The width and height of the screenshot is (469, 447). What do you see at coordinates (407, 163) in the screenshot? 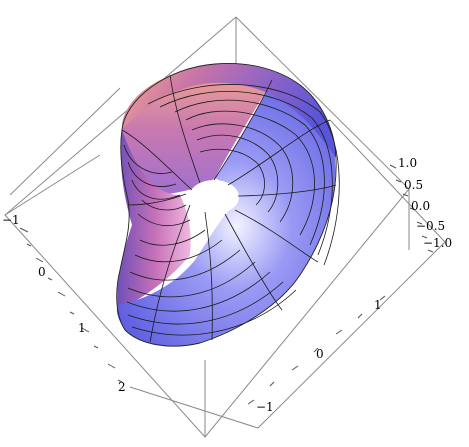
I see `right-axis-tick-label: 1.0` at bounding box center [407, 163].